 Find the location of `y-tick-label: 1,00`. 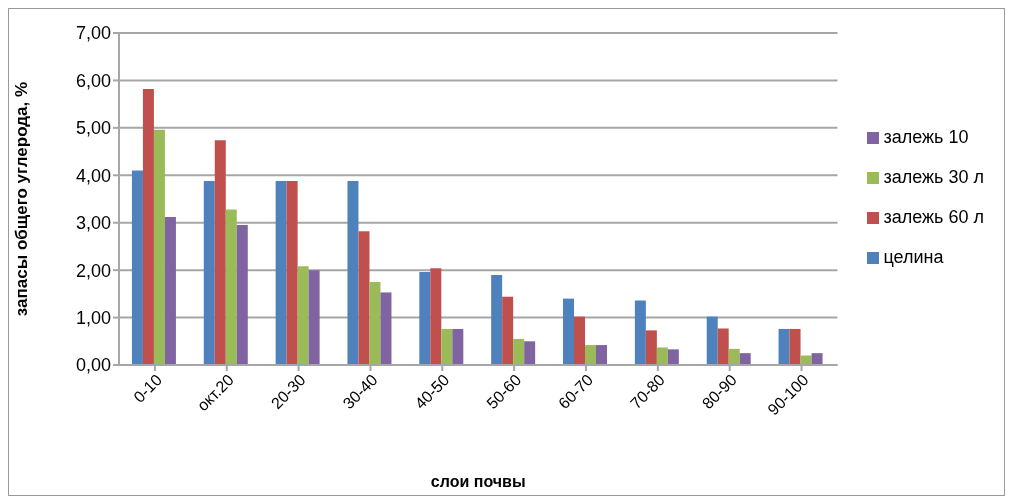

y-tick-label: 1,00 is located at coordinates (93, 317).